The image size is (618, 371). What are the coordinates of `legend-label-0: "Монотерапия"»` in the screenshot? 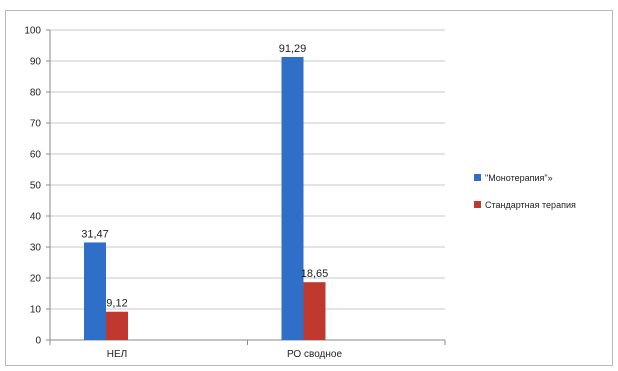 It's located at (519, 178).